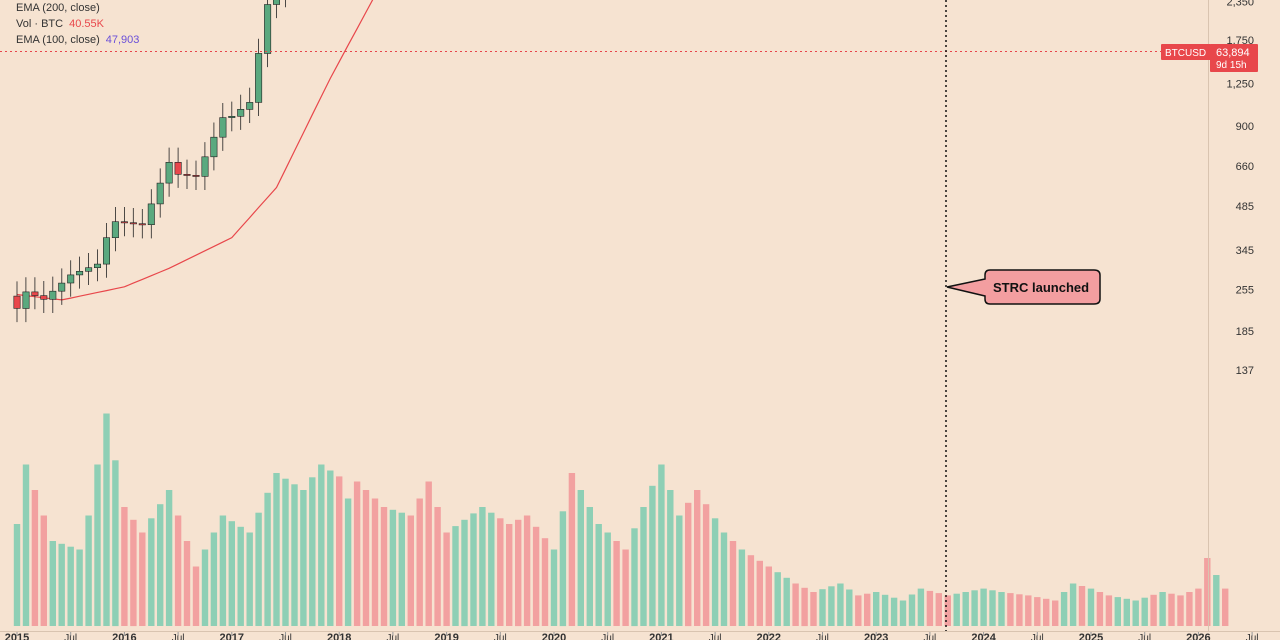  I want to click on price-tick-label: 900, so click(1245, 127).